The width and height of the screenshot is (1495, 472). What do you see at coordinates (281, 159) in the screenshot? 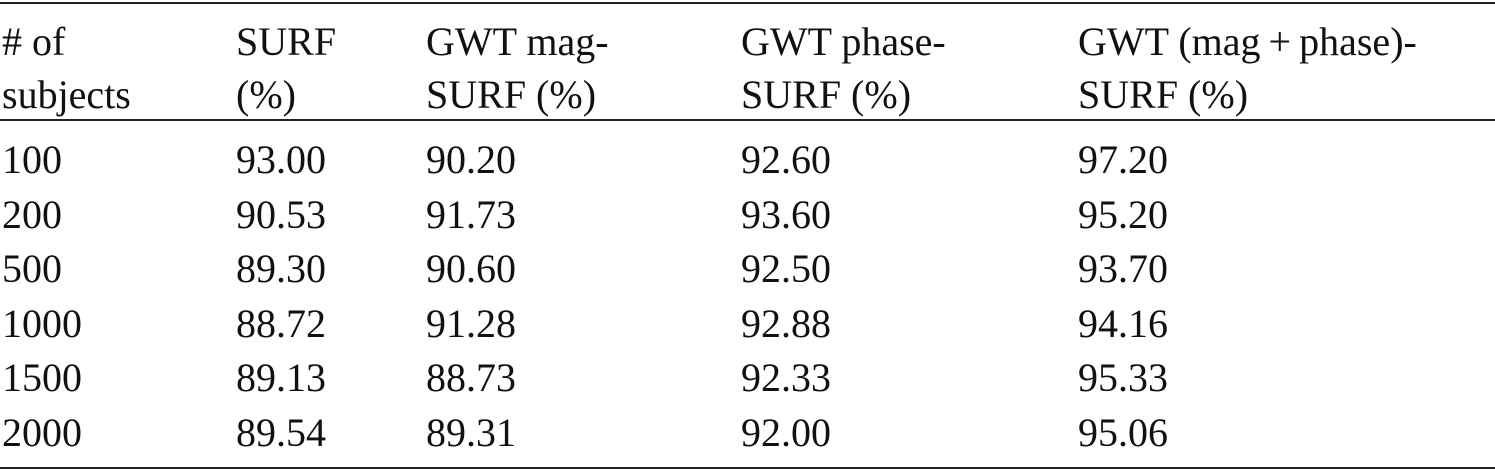
I see `table-cell: 93.00` at bounding box center [281, 159].